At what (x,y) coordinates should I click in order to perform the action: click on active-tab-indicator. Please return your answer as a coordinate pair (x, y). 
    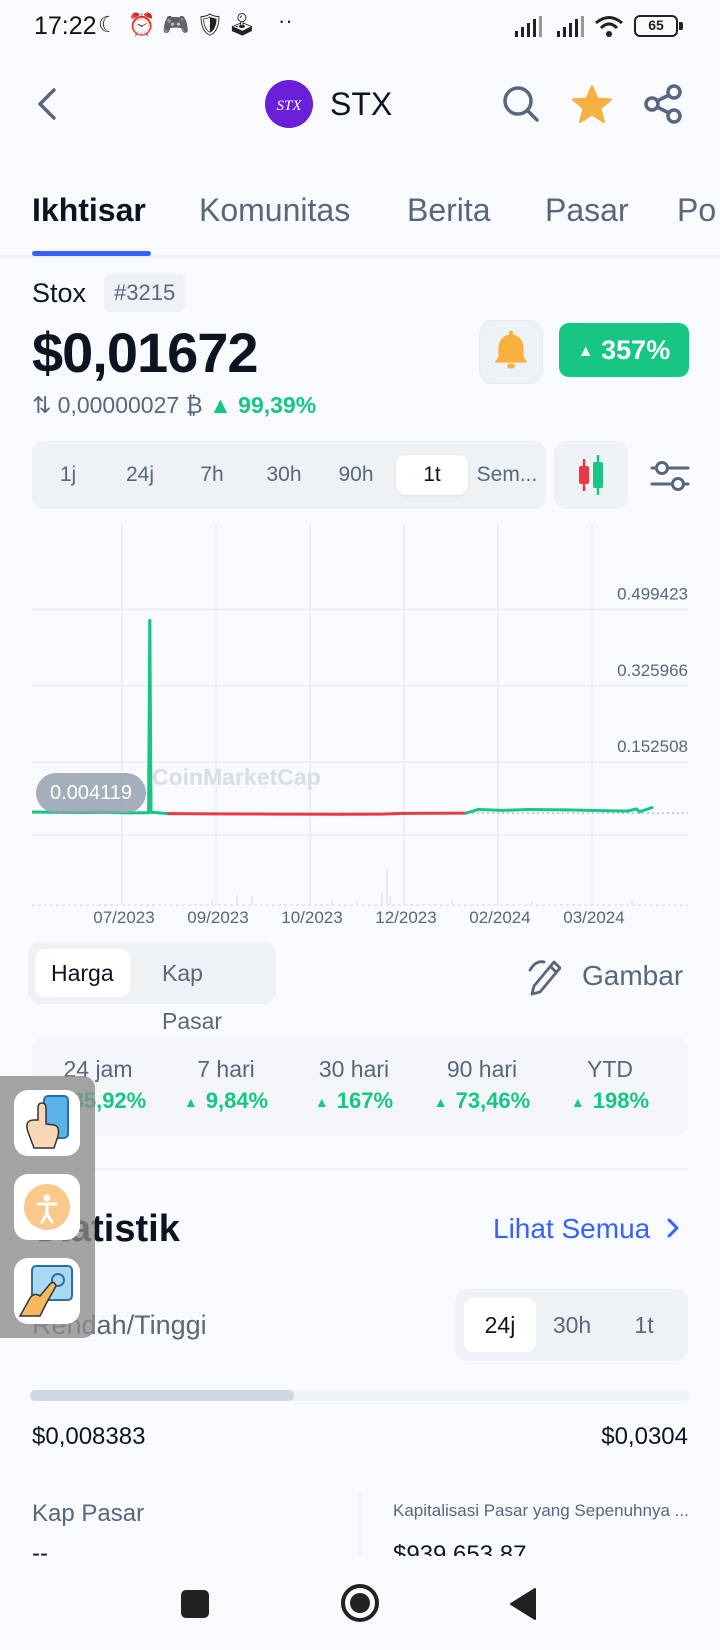
    Looking at the image, I should click on (91, 253).